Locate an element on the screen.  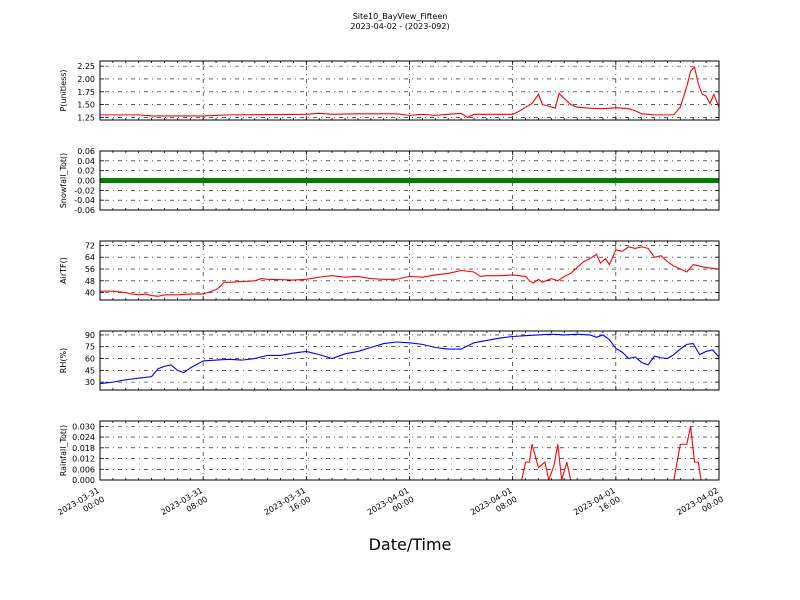
y-tick-label: 90 is located at coordinates (90, 335).